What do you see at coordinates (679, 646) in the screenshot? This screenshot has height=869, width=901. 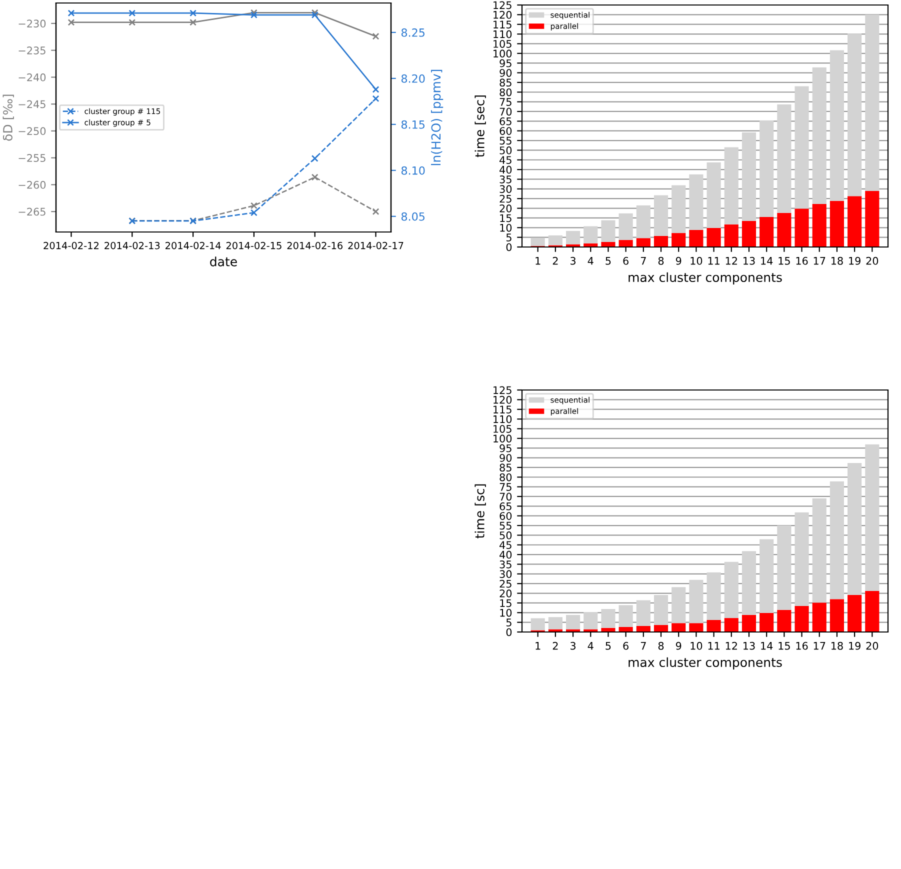 I see `x-tick-label: 9` at bounding box center [679, 646].